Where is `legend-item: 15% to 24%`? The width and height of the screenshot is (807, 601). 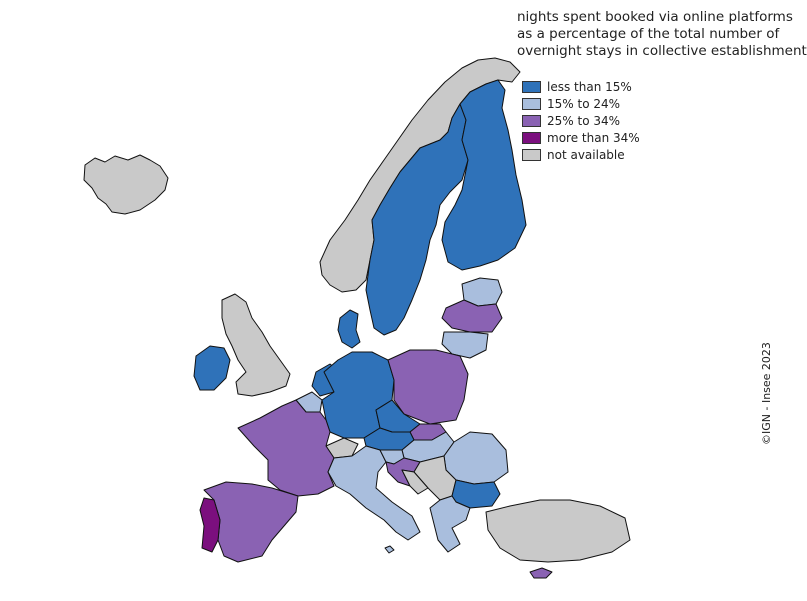
legend-item: 15% to 24% is located at coordinates (581, 103).